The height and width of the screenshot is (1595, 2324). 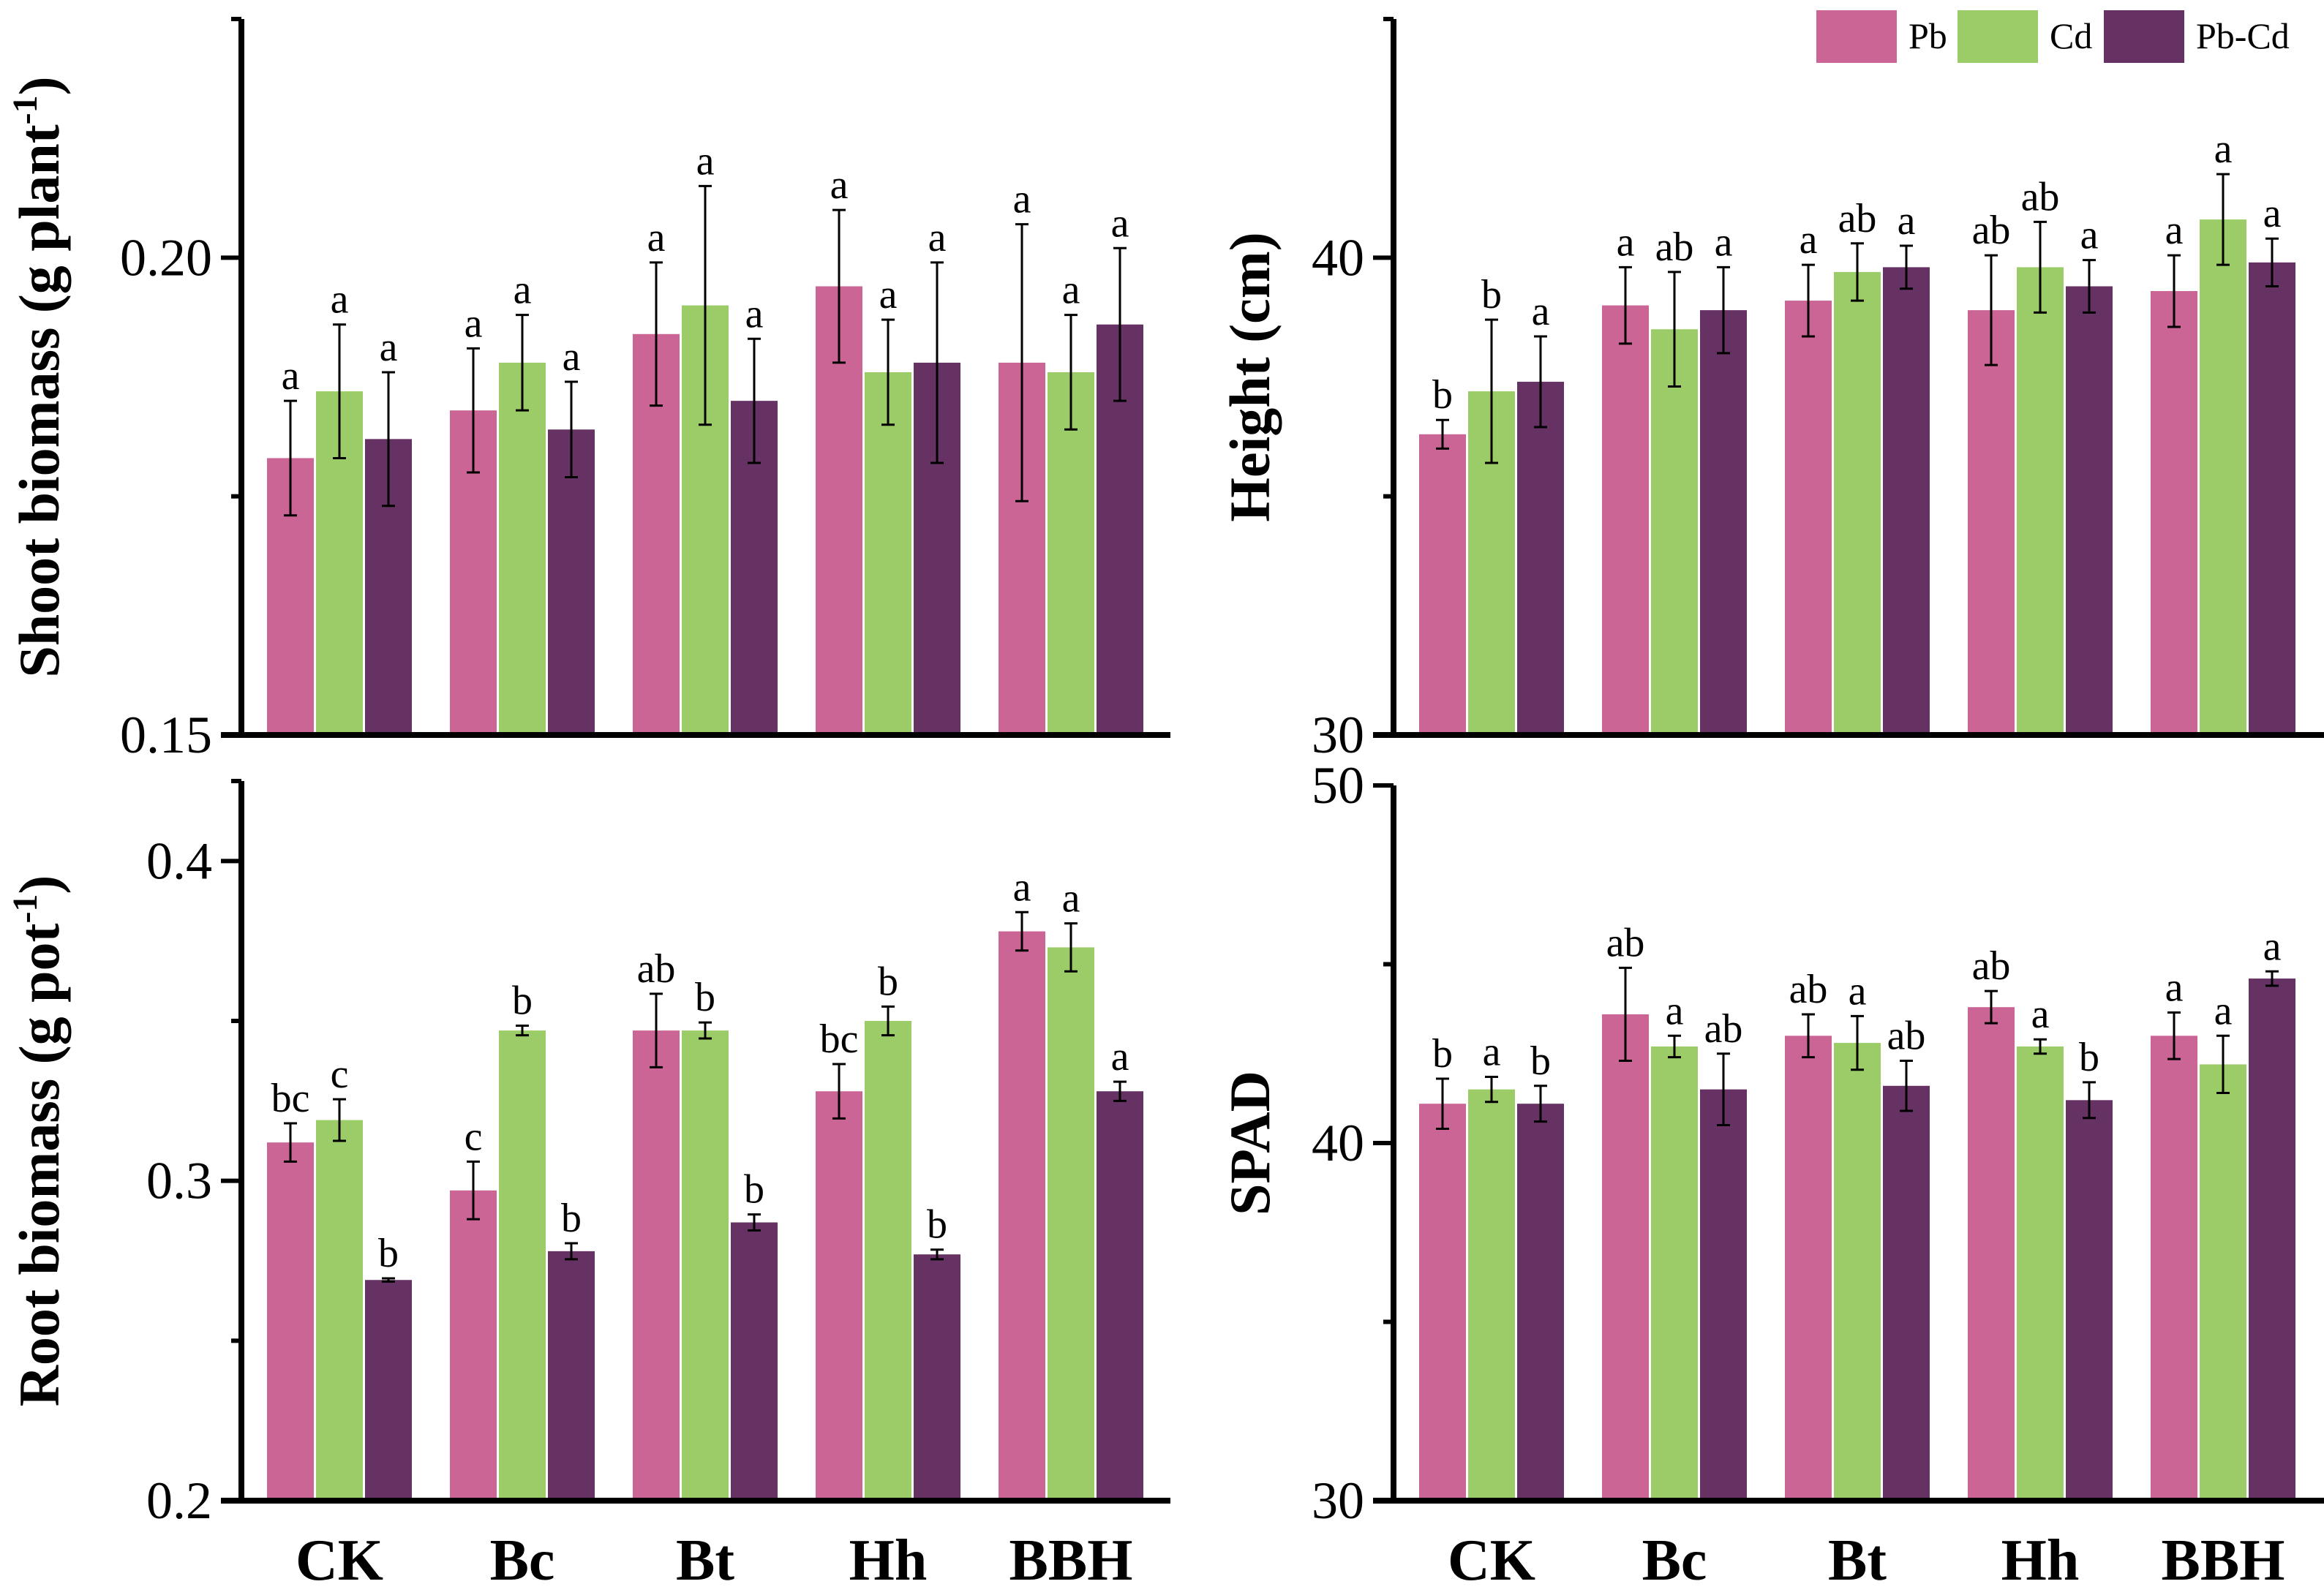 I want to click on legend-label: Pb-Cd, so click(x=2243, y=35).